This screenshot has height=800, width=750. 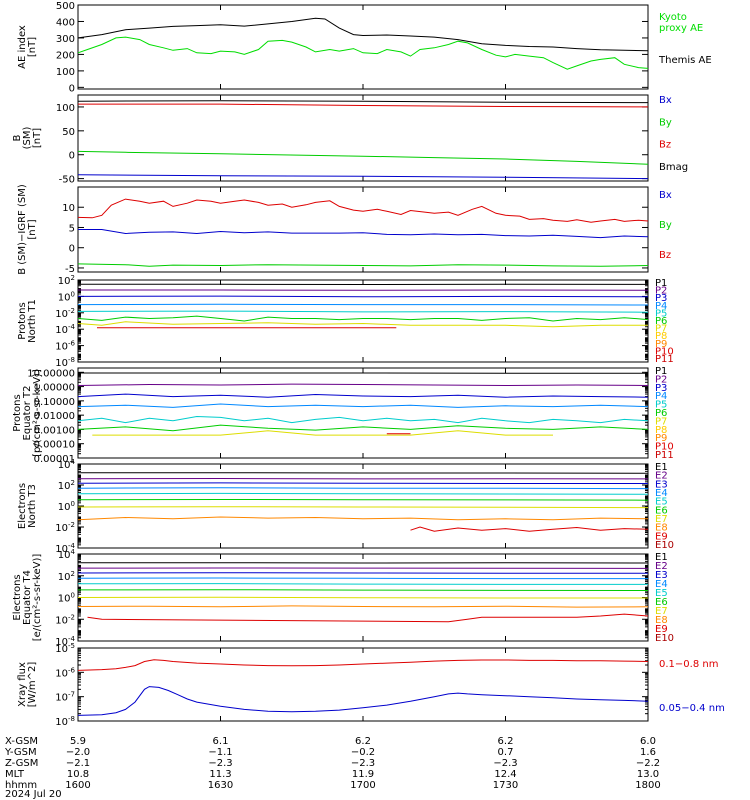 I want to click on ytick-label: 50, so click(x=68, y=132).